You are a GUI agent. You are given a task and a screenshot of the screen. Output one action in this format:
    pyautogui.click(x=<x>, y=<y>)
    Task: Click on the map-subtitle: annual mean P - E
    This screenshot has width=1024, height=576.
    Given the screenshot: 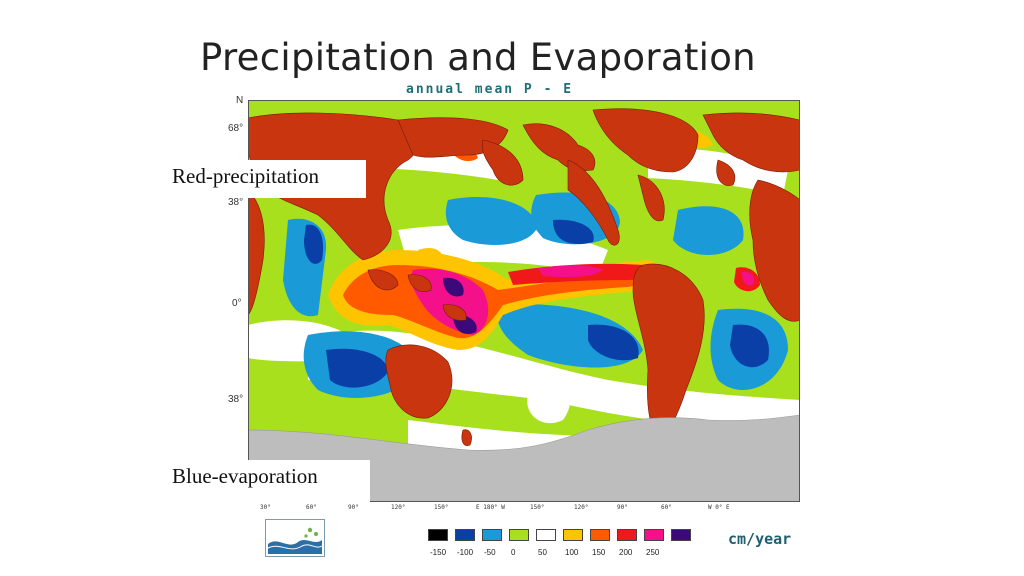 What is the action you would take?
    pyautogui.click(x=490, y=89)
    